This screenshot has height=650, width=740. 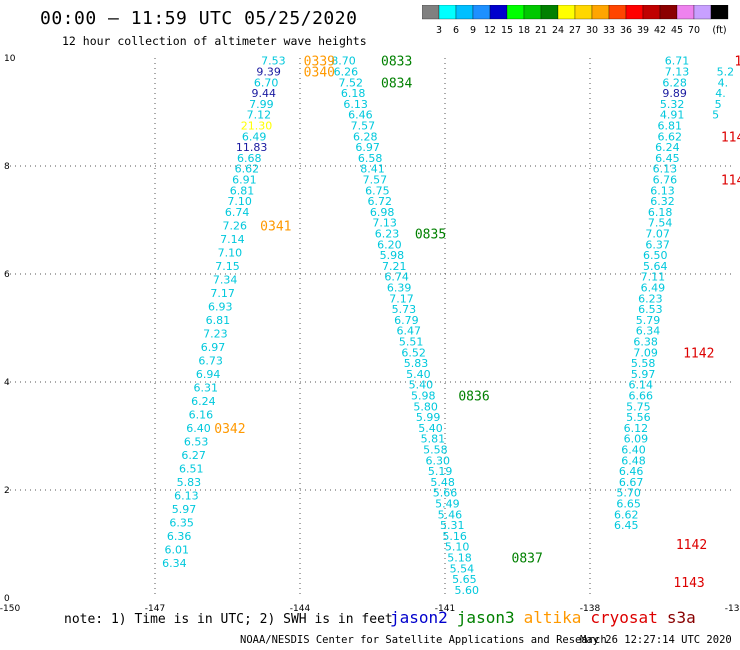 I want to click on chart-title: 00:00 – 11:59 UTC 05/25/2020, so click(x=199, y=18).